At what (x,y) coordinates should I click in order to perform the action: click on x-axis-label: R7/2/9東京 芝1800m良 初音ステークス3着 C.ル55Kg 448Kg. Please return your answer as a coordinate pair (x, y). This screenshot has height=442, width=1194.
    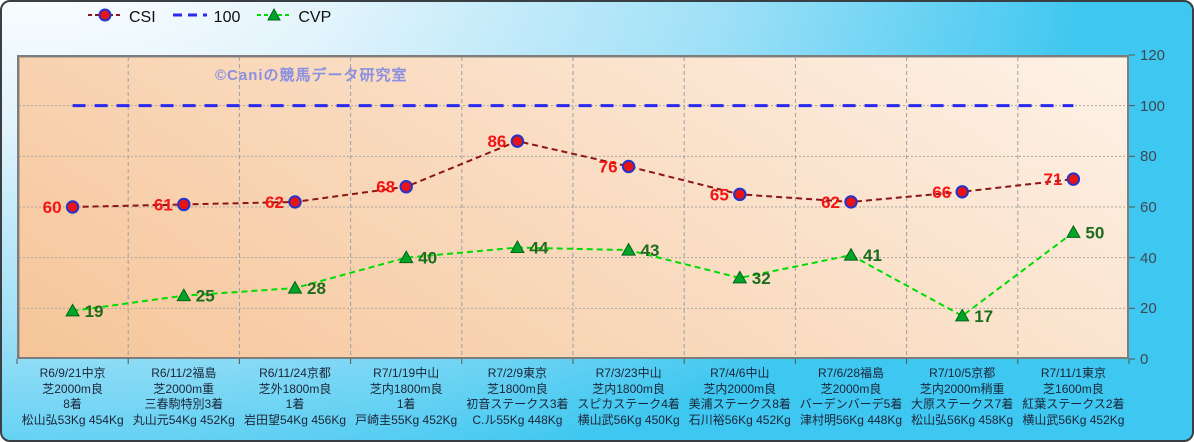
    Looking at the image, I should click on (517, 397).